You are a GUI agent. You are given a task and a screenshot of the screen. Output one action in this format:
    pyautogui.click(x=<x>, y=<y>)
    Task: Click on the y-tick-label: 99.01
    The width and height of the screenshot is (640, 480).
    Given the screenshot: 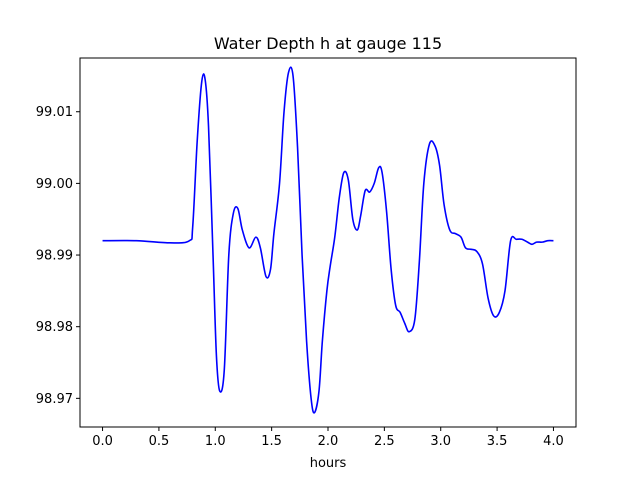 What is the action you would take?
    pyautogui.click(x=54, y=112)
    